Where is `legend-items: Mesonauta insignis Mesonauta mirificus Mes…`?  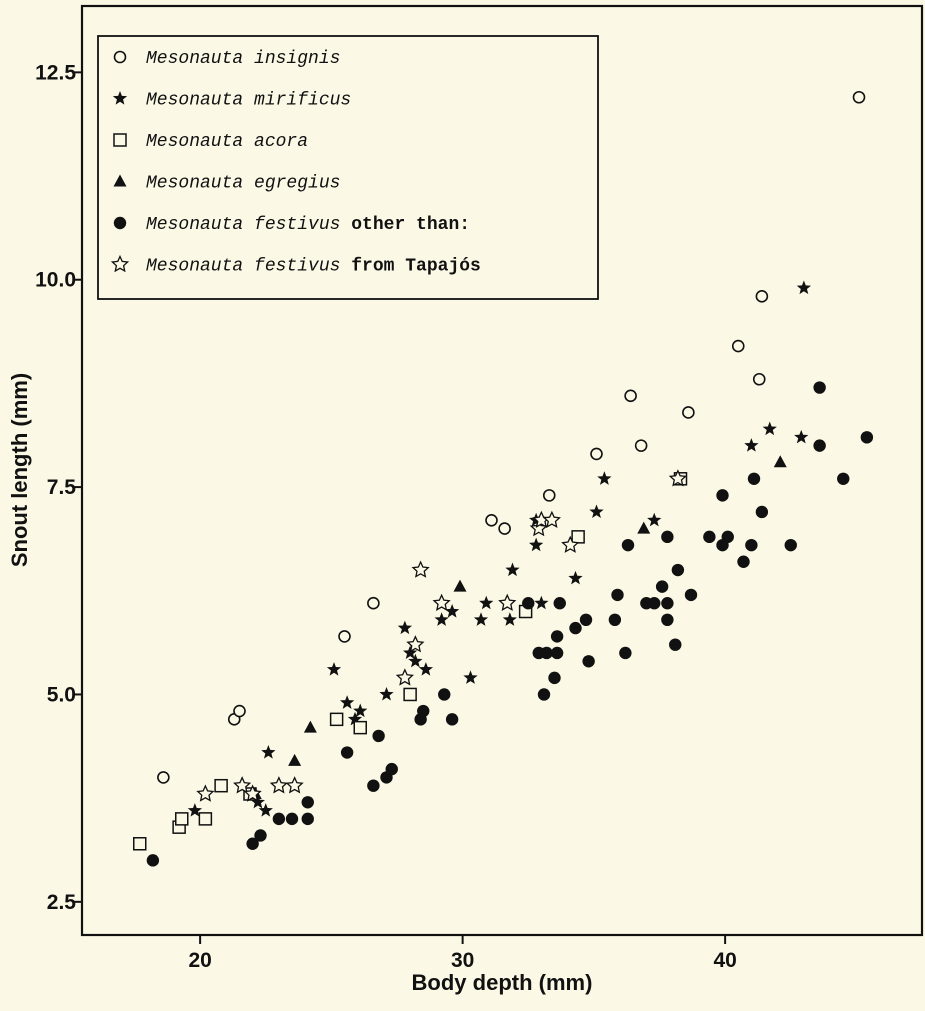
legend-items: Mesonauta insignis Mesonauta mirificus Mes… is located at coordinates (295, 163).